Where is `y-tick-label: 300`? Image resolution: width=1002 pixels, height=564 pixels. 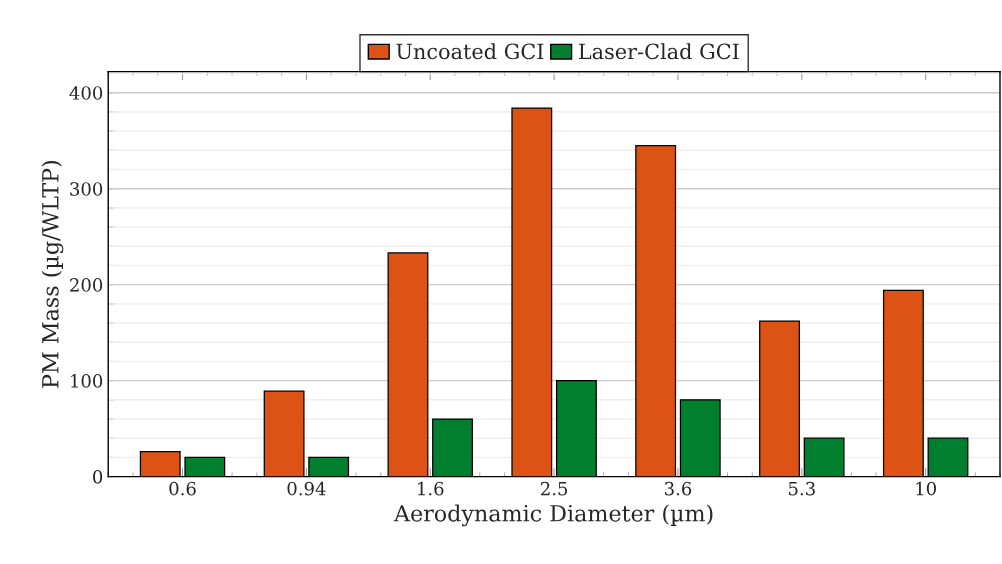
y-tick-label: 300 is located at coordinates (86, 189).